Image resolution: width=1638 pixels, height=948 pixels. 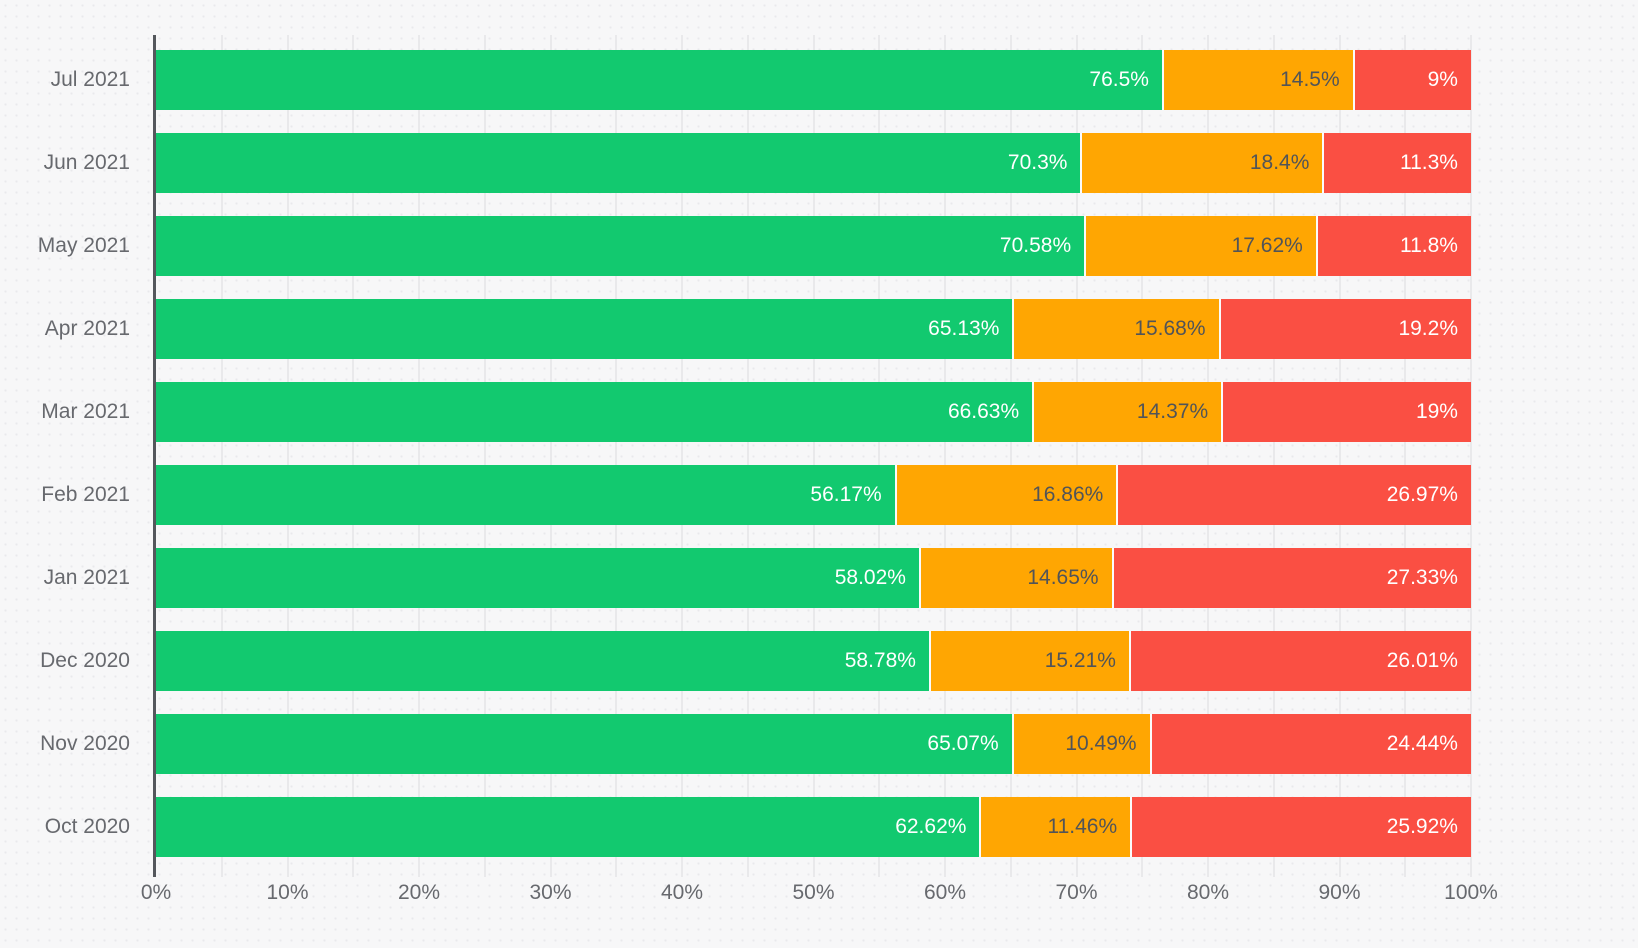 What do you see at coordinates (1028, 661) in the screenshot?
I see `bar-segment-orange: 15.21%` at bounding box center [1028, 661].